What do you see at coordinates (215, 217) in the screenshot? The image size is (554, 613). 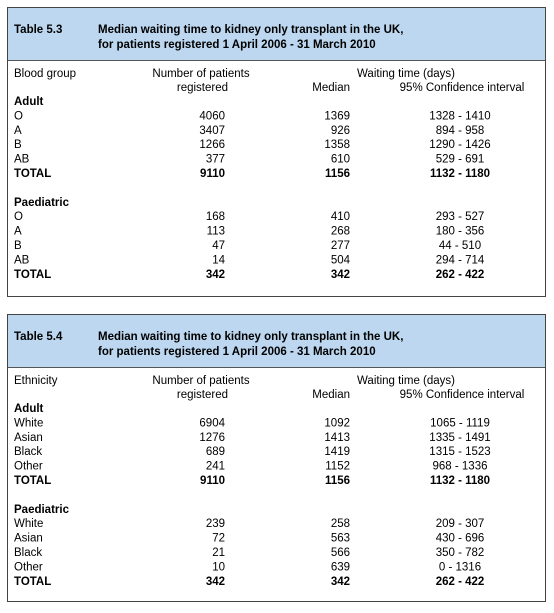 I see `patients-cell: 168` at bounding box center [215, 217].